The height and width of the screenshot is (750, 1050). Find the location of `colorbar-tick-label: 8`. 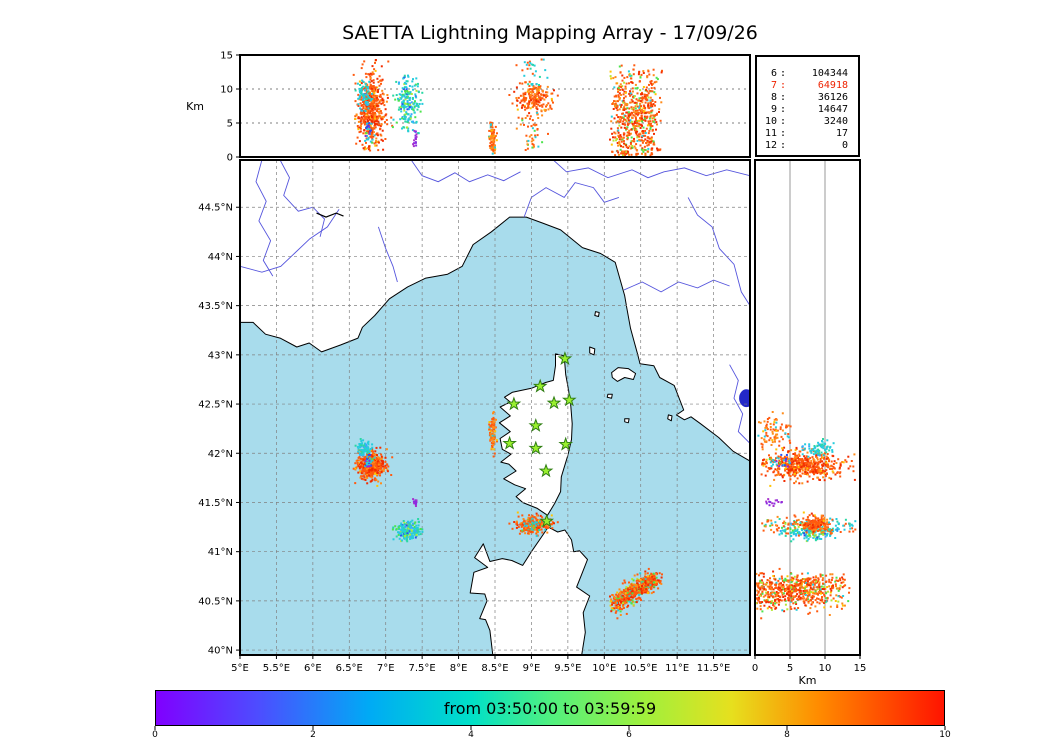

colorbar-tick-label: 8 is located at coordinates (787, 735).